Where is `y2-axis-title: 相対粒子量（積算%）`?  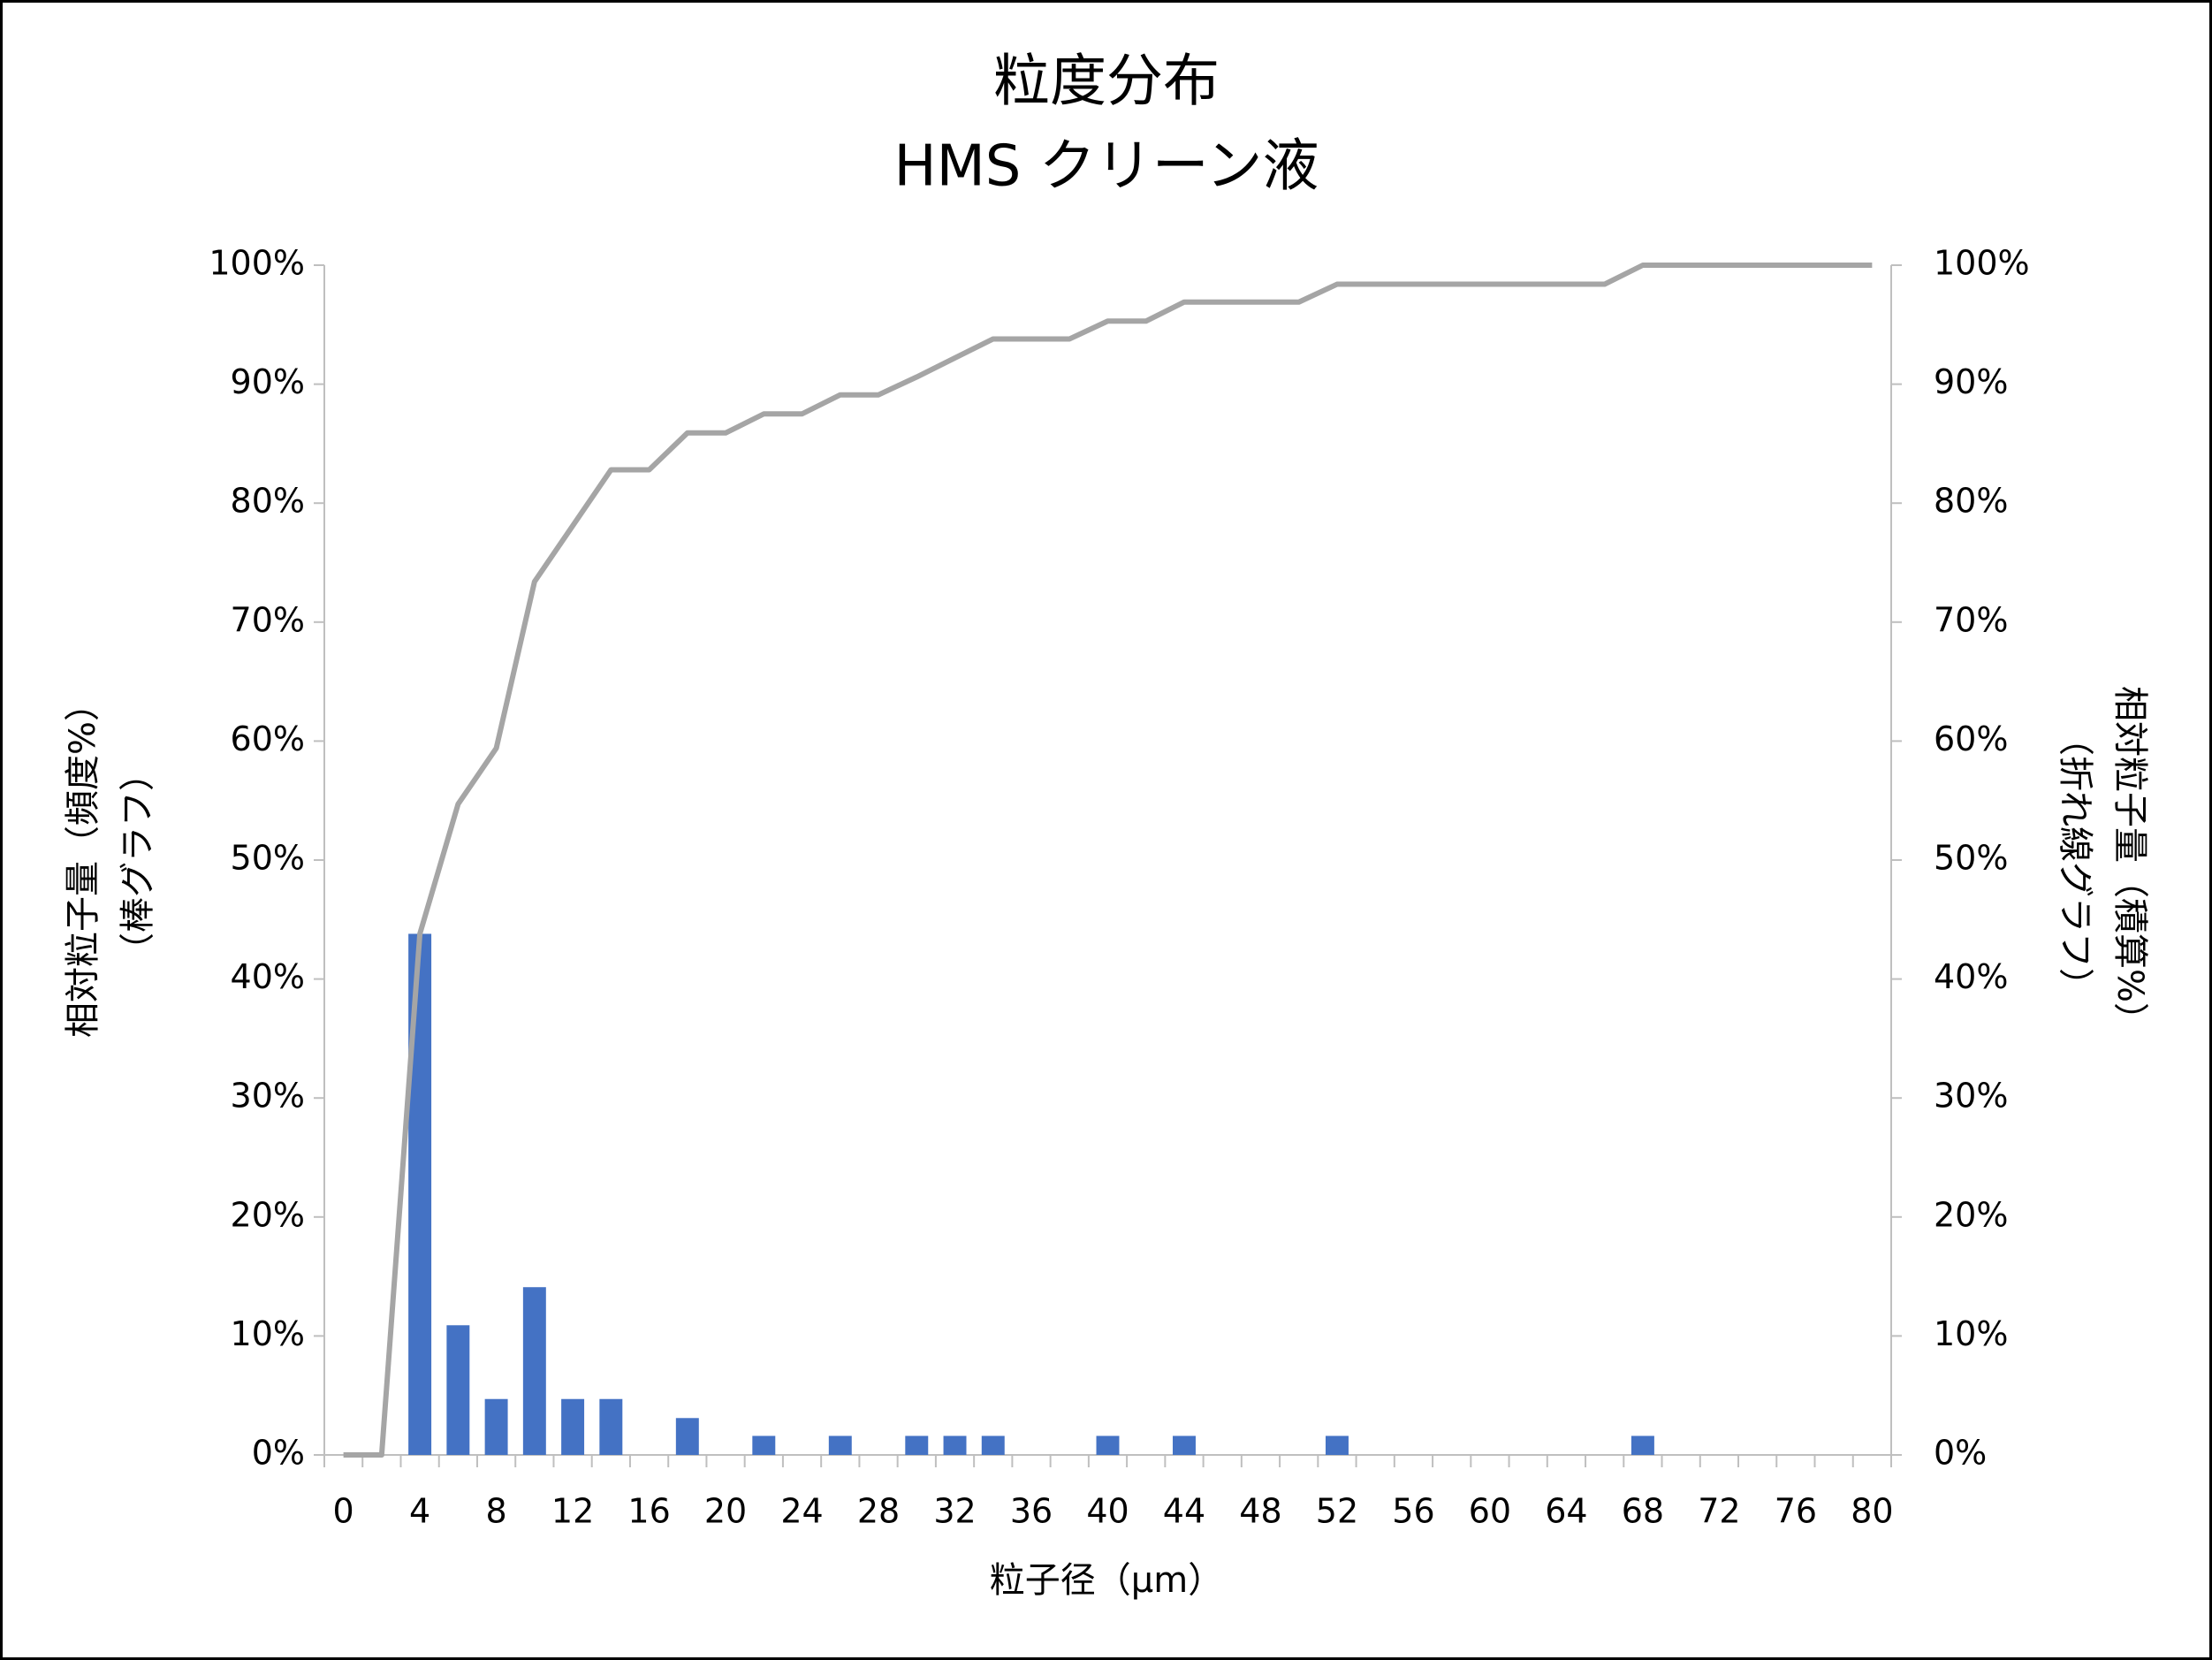
y2-axis-title: 相対粒子量（積算%） is located at coordinates (2129, 862).